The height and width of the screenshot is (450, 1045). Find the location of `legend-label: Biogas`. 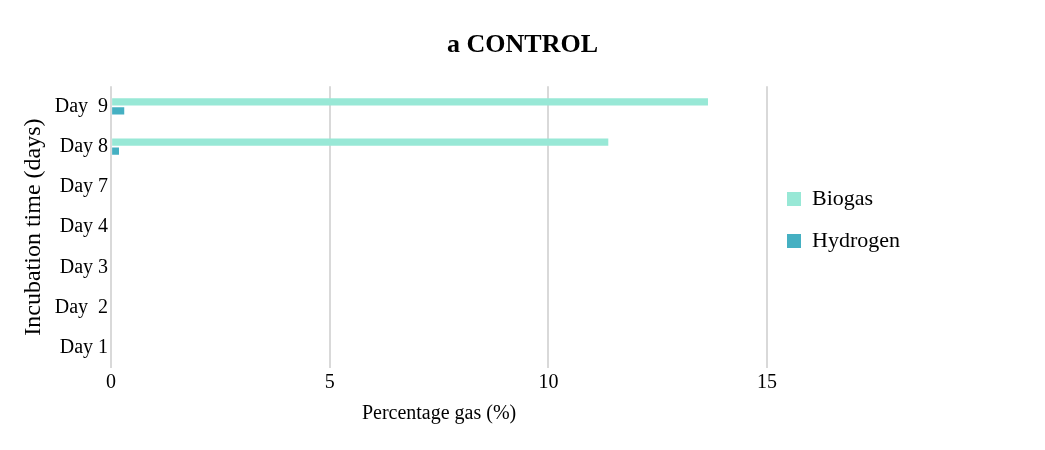

legend-label: Biogas is located at coordinates (843, 197).